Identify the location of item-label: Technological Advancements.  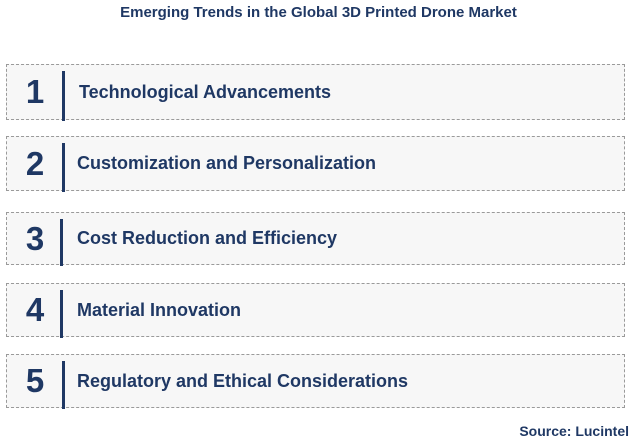
(205, 91).